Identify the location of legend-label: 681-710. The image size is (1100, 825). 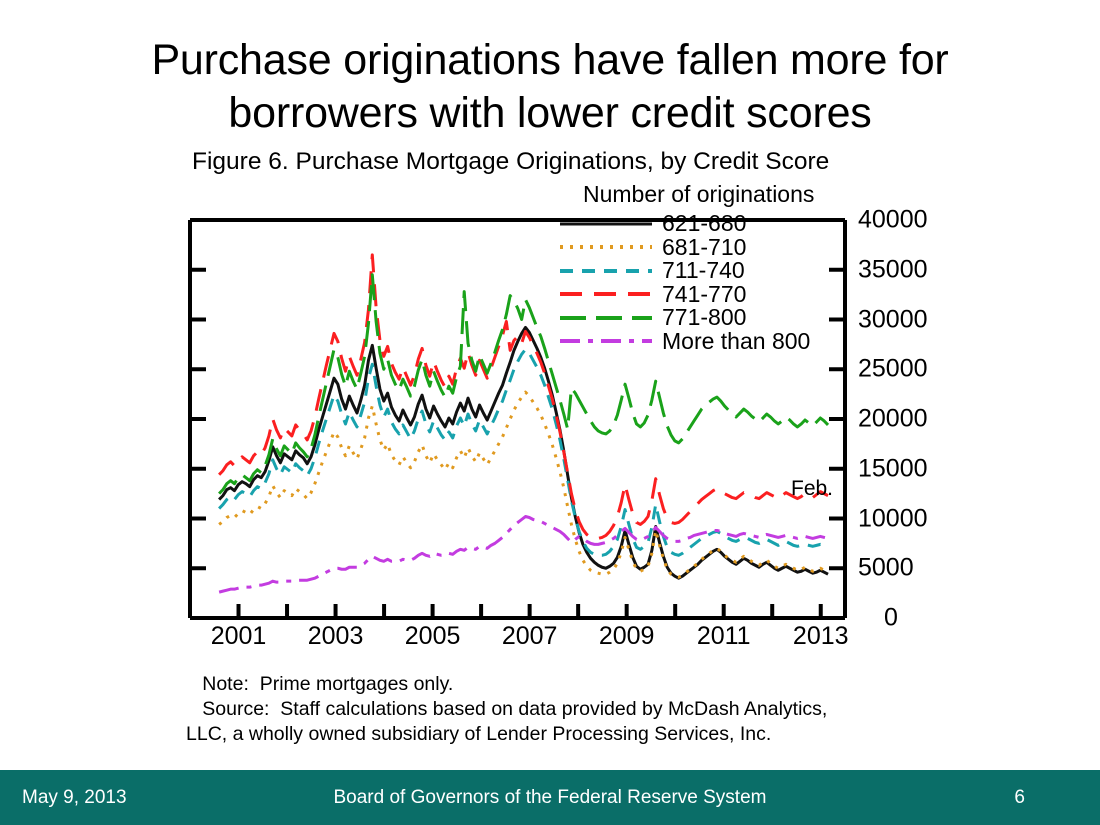
(704, 246).